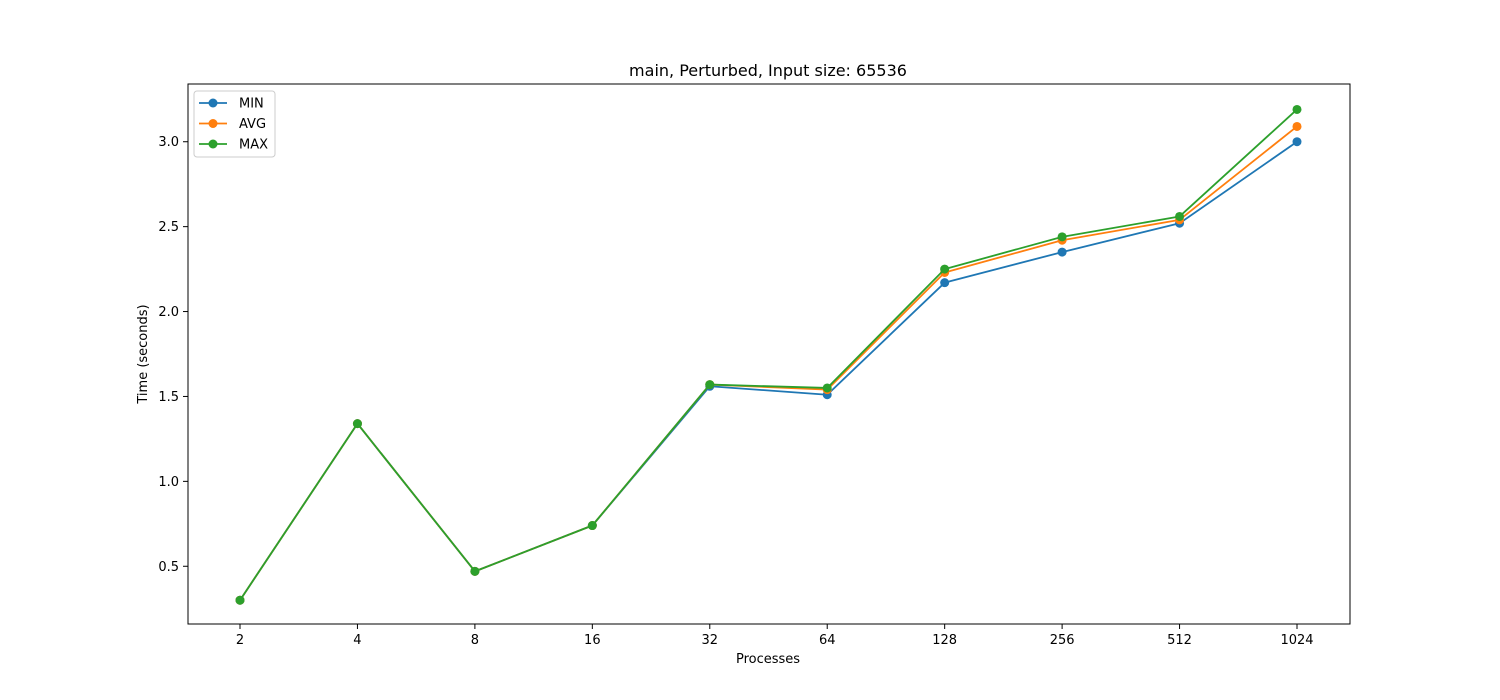 This screenshot has width=1500, height=700. What do you see at coordinates (827, 640) in the screenshot?
I see `x-tick-label: 64` at bounding box center [827, 640].